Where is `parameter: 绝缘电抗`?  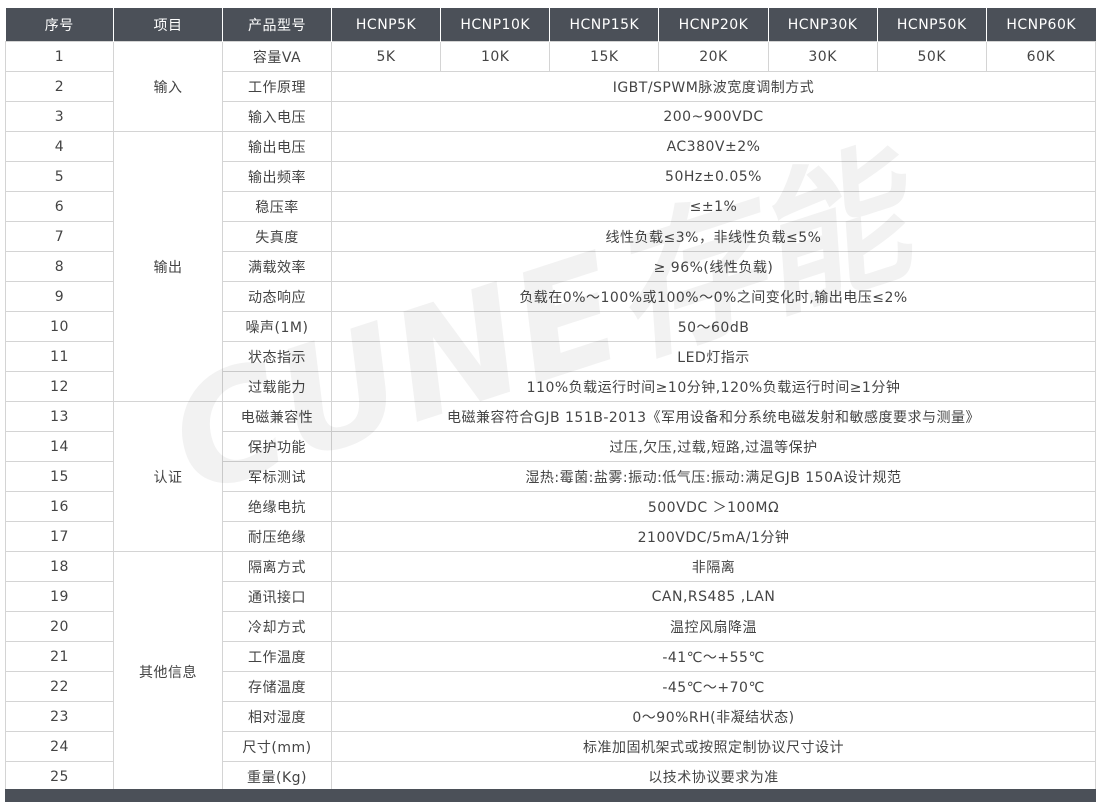
parameter: 绝缘电抗 is located at coordinates (277, 506).